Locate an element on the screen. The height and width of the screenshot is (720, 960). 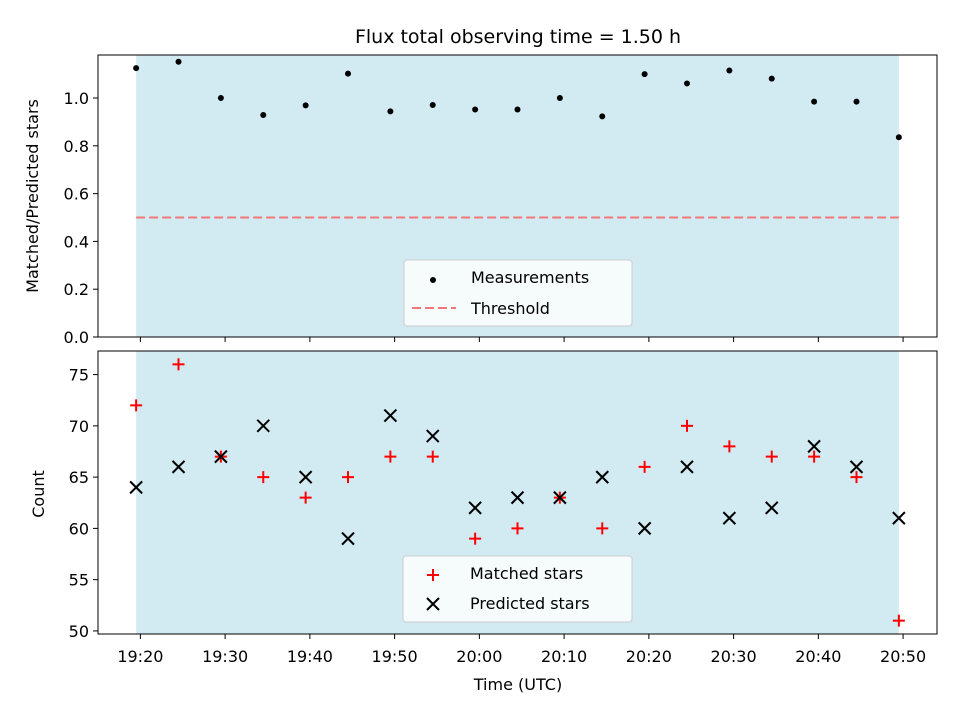
y-tick-label: 0.4 is located at coordinates (76, 241).